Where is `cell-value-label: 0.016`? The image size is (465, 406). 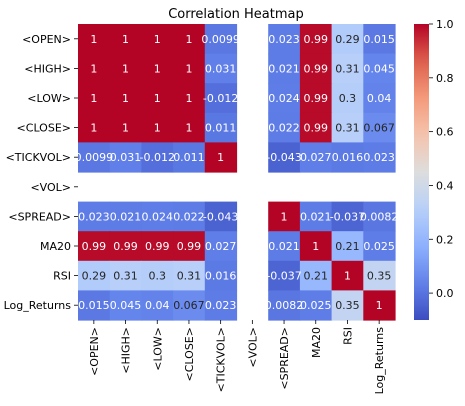 cell-value-label: 0.016 is located at coordinates (221, 276).